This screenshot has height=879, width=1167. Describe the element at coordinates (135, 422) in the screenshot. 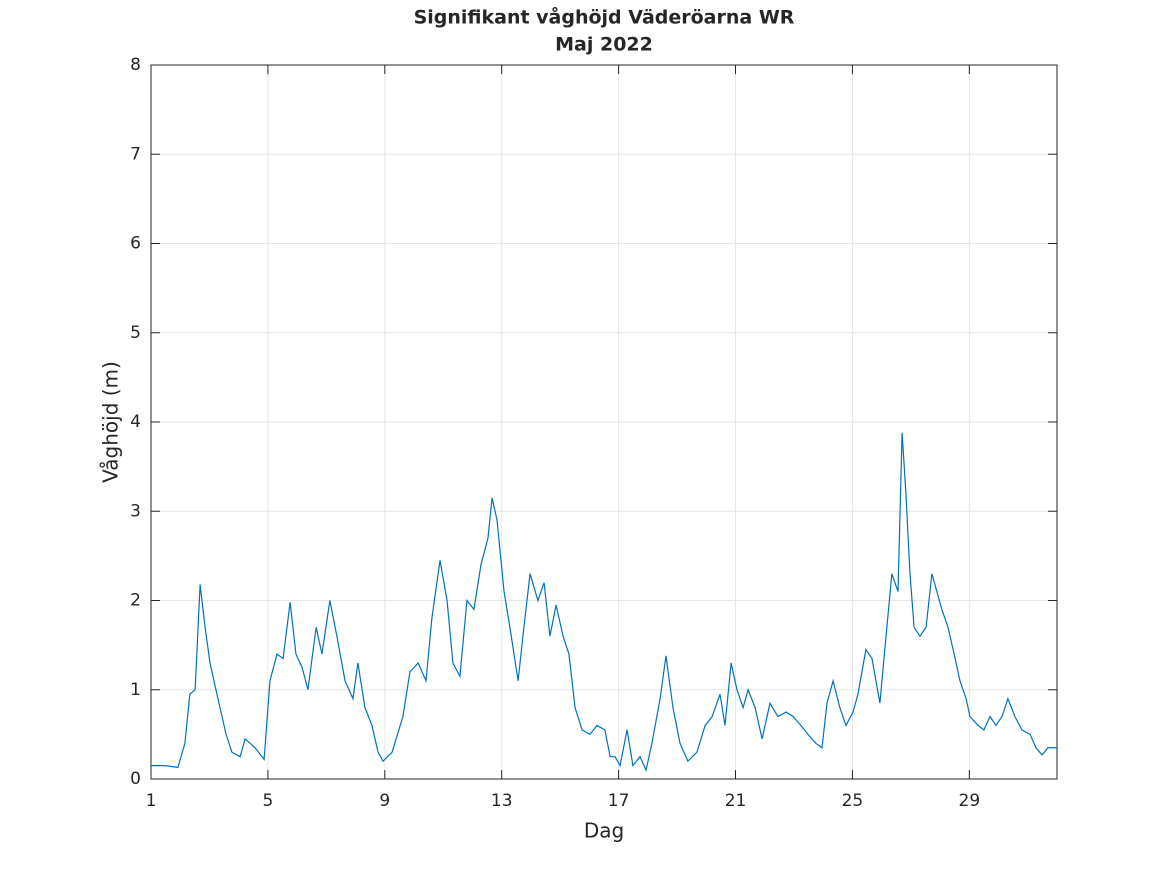

I see `y-tick-label: 4` at that location.